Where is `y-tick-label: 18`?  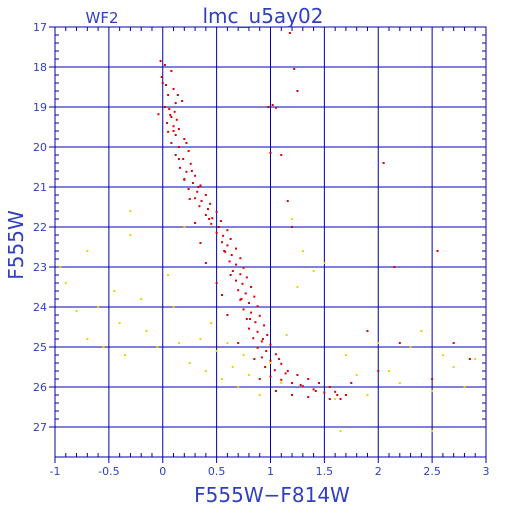
y-tick-label: 18 is located at coordinates (40, 67).